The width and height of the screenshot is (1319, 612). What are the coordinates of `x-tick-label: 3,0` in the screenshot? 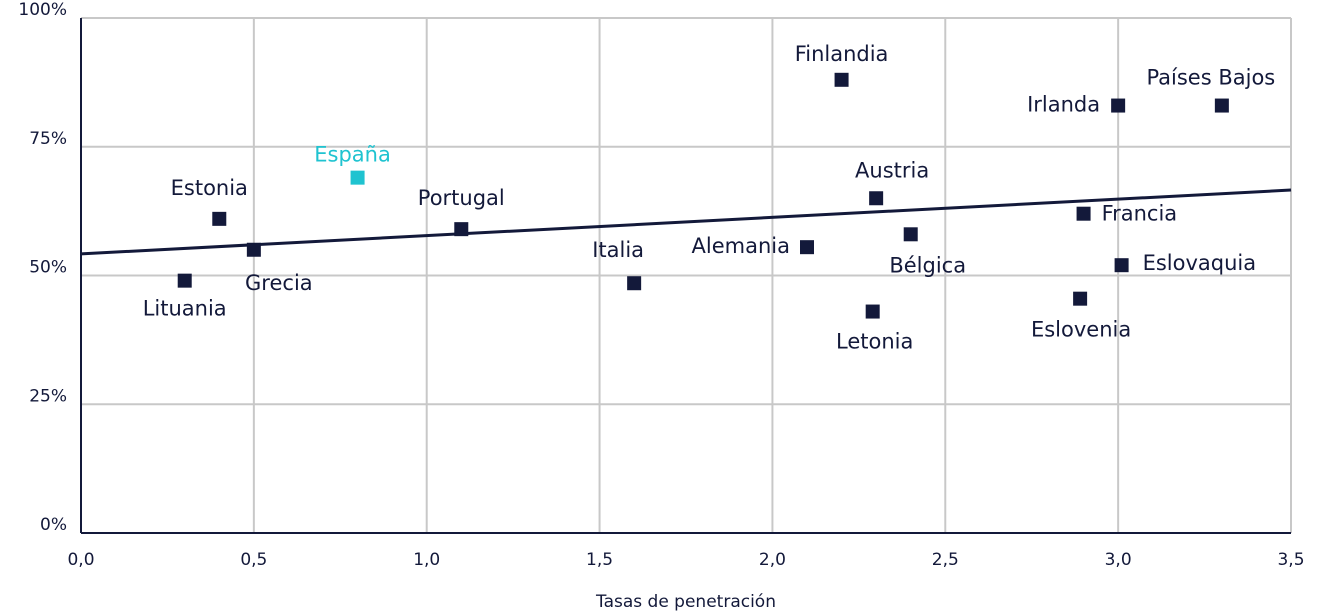 It's located at (1118, 560).